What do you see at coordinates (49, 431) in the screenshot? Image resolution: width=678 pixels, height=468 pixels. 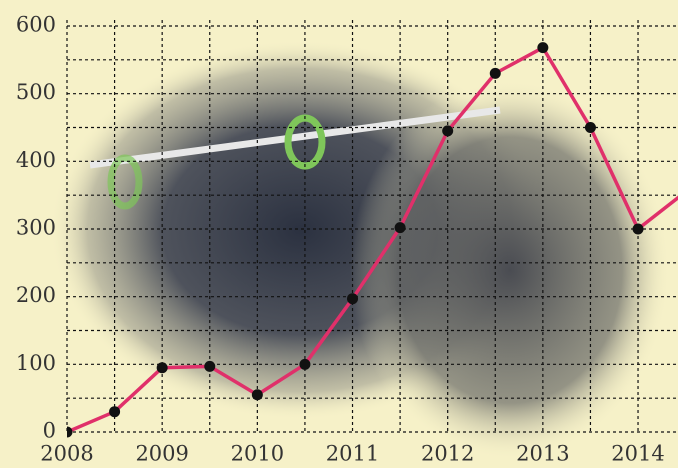 I see `y-tick-label: 0` at bounding box center [49, 431].